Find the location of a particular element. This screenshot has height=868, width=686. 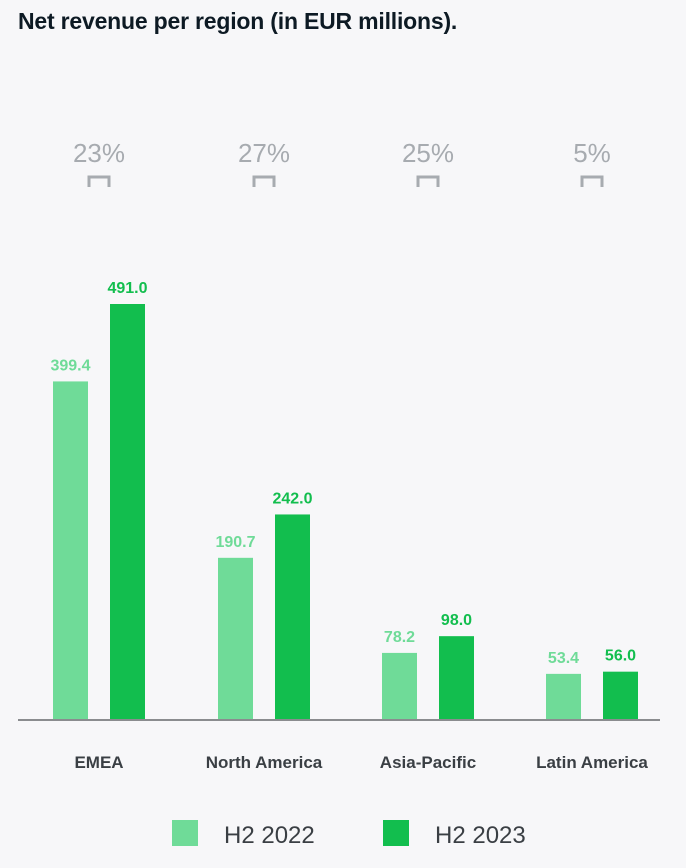

data-label: 399.4 is located at coordinates (70, 365).